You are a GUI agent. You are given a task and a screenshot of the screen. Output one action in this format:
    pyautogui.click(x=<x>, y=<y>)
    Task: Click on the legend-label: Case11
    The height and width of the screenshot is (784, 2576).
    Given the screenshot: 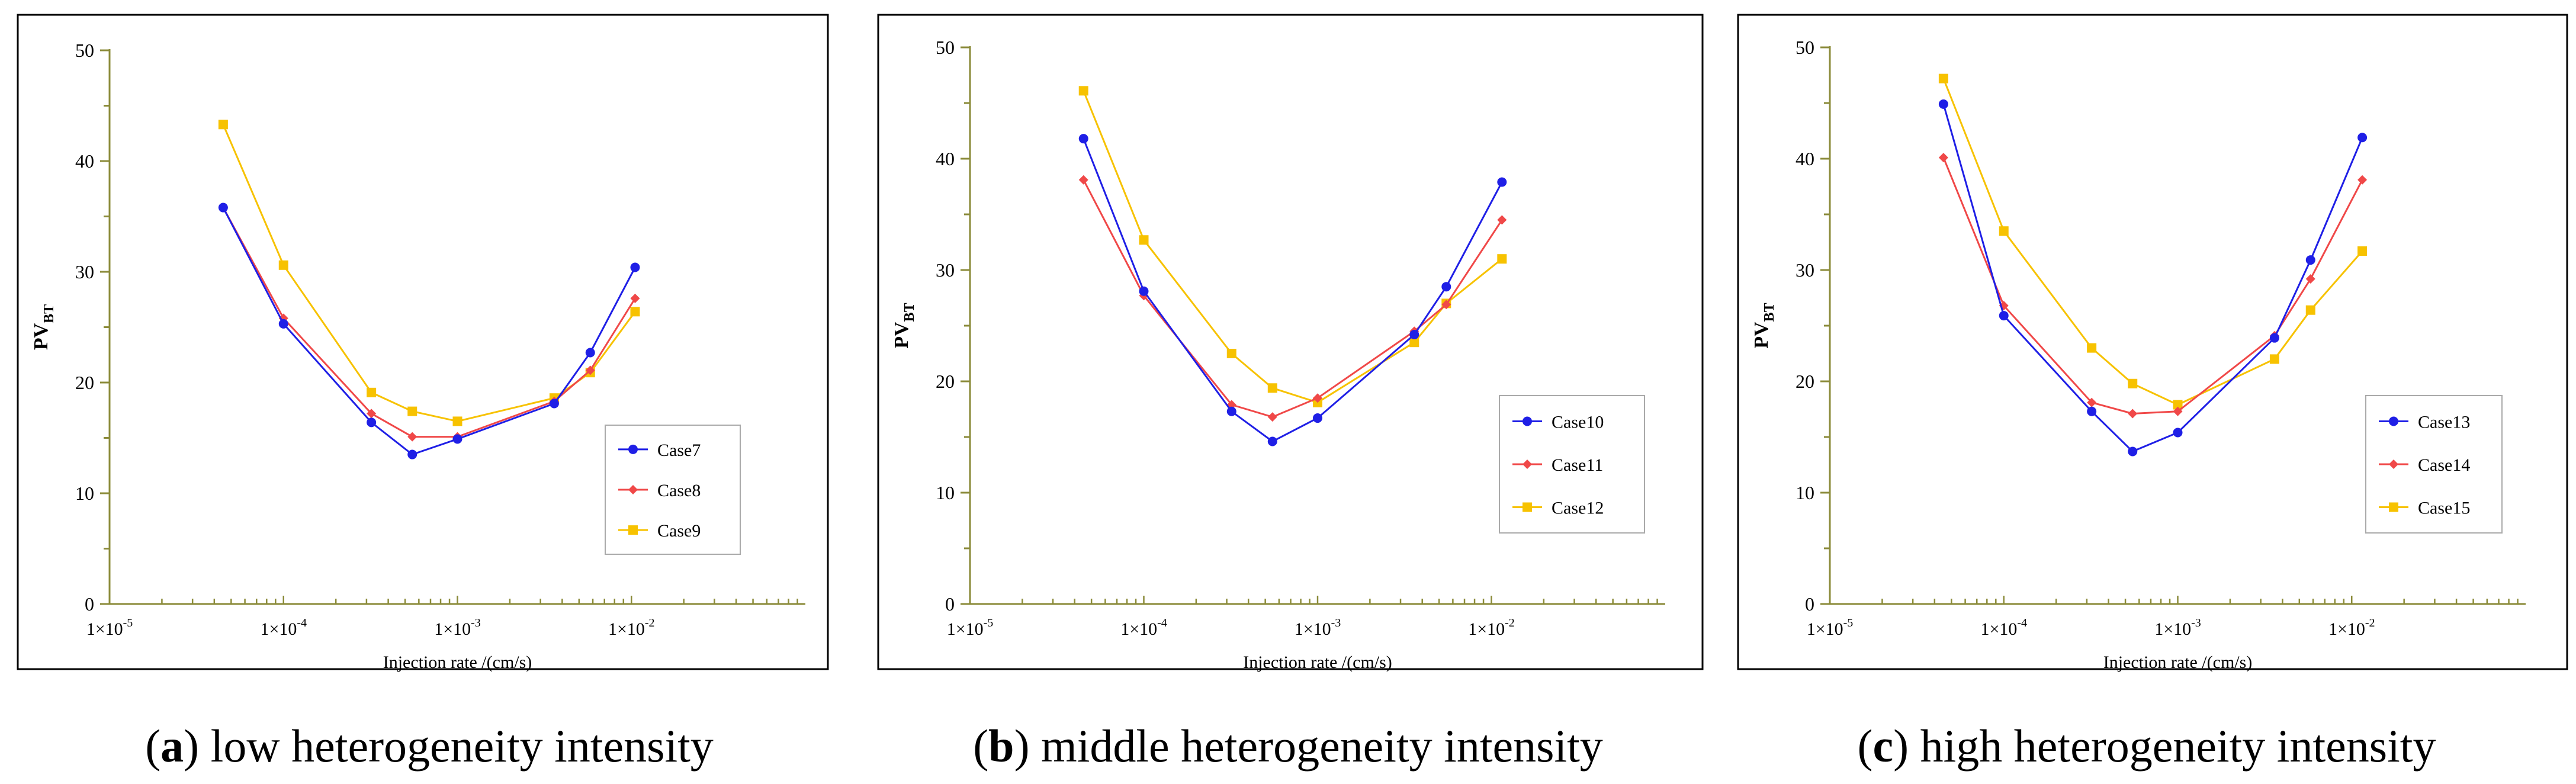 What is the action you would take?
    pyautogui.click(x=1577, y=465)
    